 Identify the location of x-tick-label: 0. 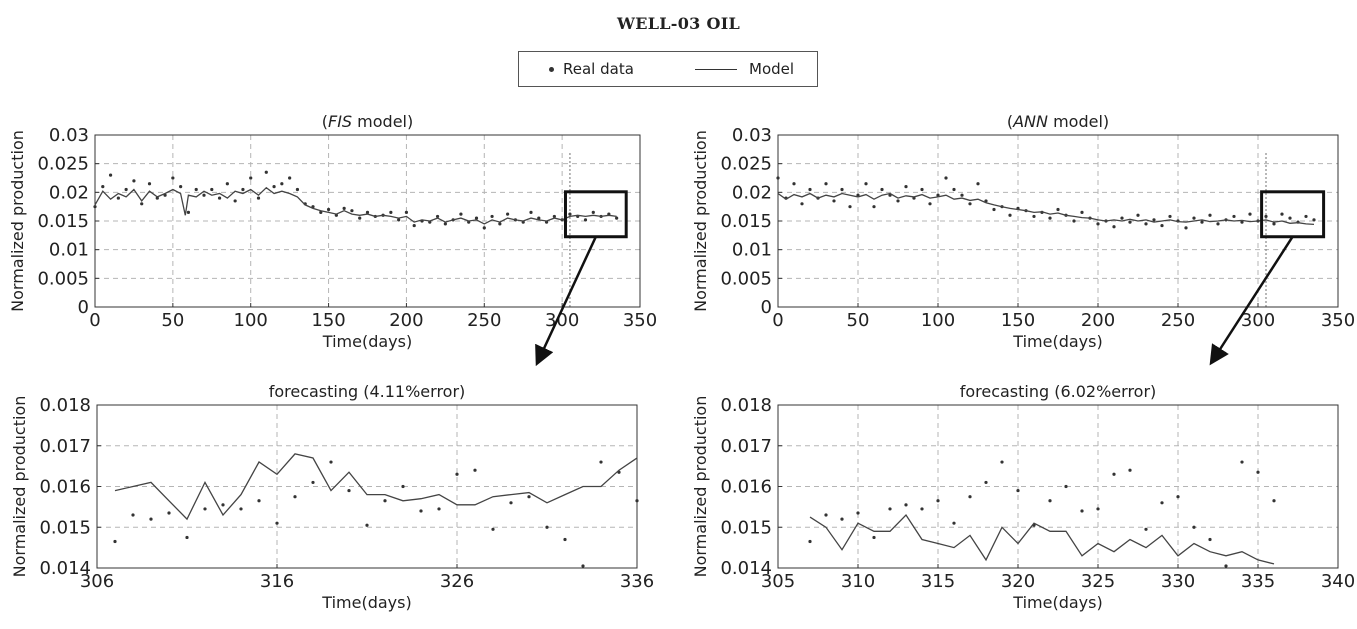
(777, 320).